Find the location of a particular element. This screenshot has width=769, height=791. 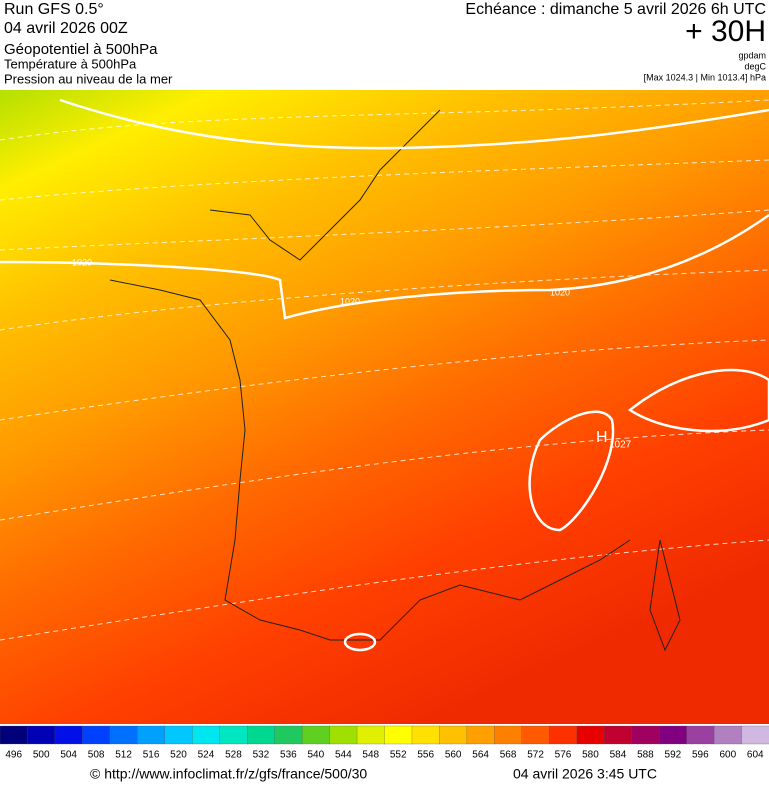

colorbar-label: 532 is located at coordinates (261, 755).